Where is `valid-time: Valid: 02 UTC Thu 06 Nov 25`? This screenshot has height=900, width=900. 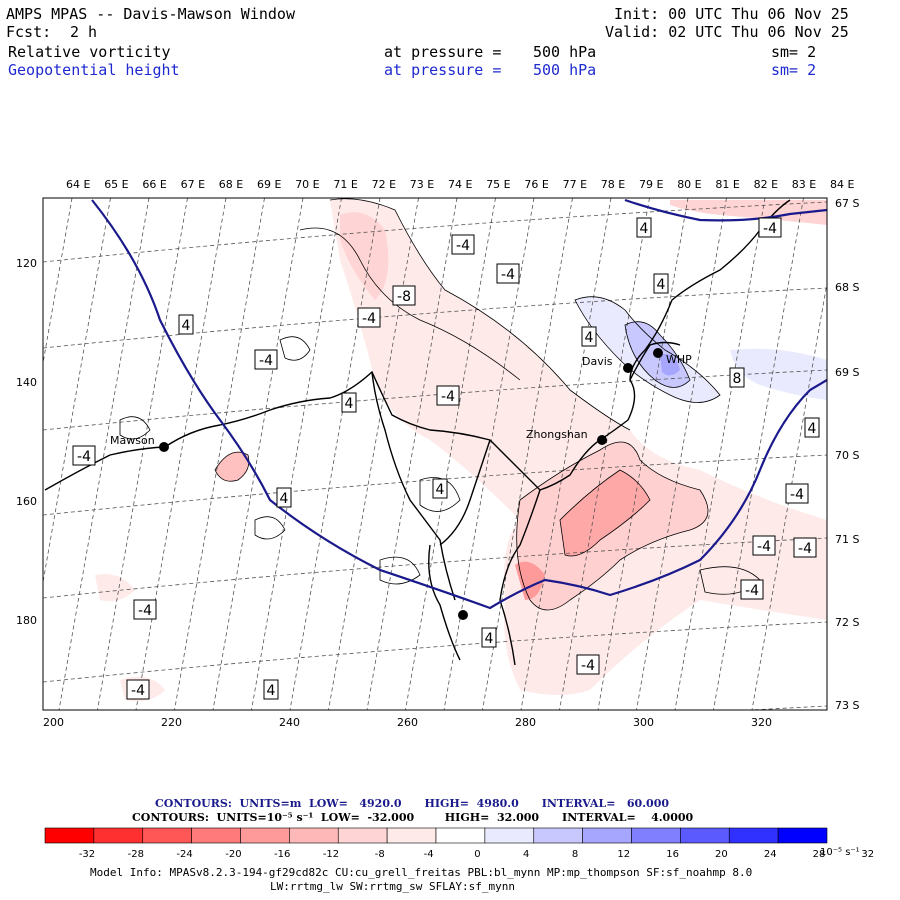 valid-time: Valid: 02 UTC Thu 06 Nov 25 is located at coordinates (727, 32).